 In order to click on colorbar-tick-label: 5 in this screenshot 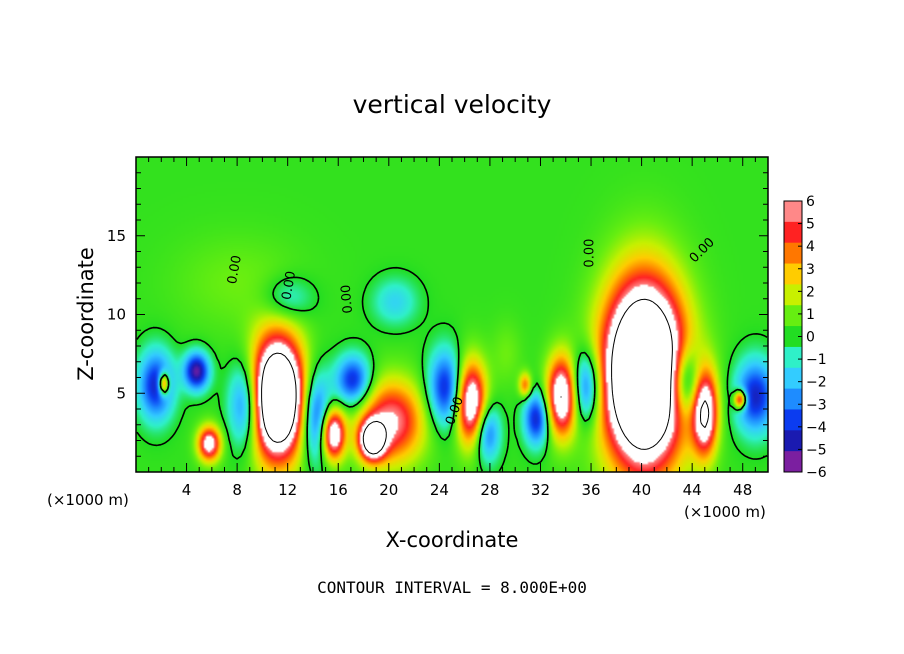, I will do `click(810, 225)`.